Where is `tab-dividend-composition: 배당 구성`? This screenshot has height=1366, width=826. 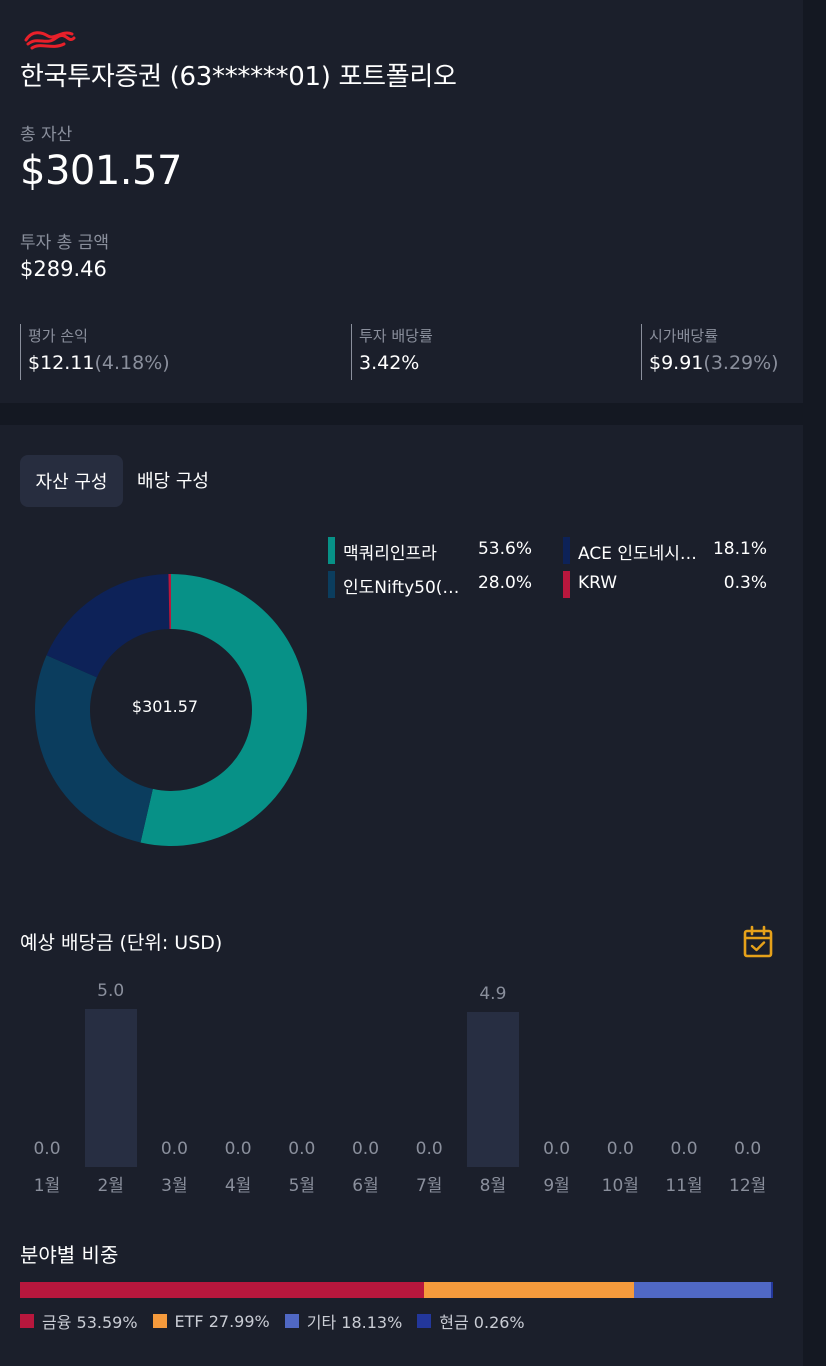
tab-dividend-composition: 배당 구성 is located at coordinates (173, 481).